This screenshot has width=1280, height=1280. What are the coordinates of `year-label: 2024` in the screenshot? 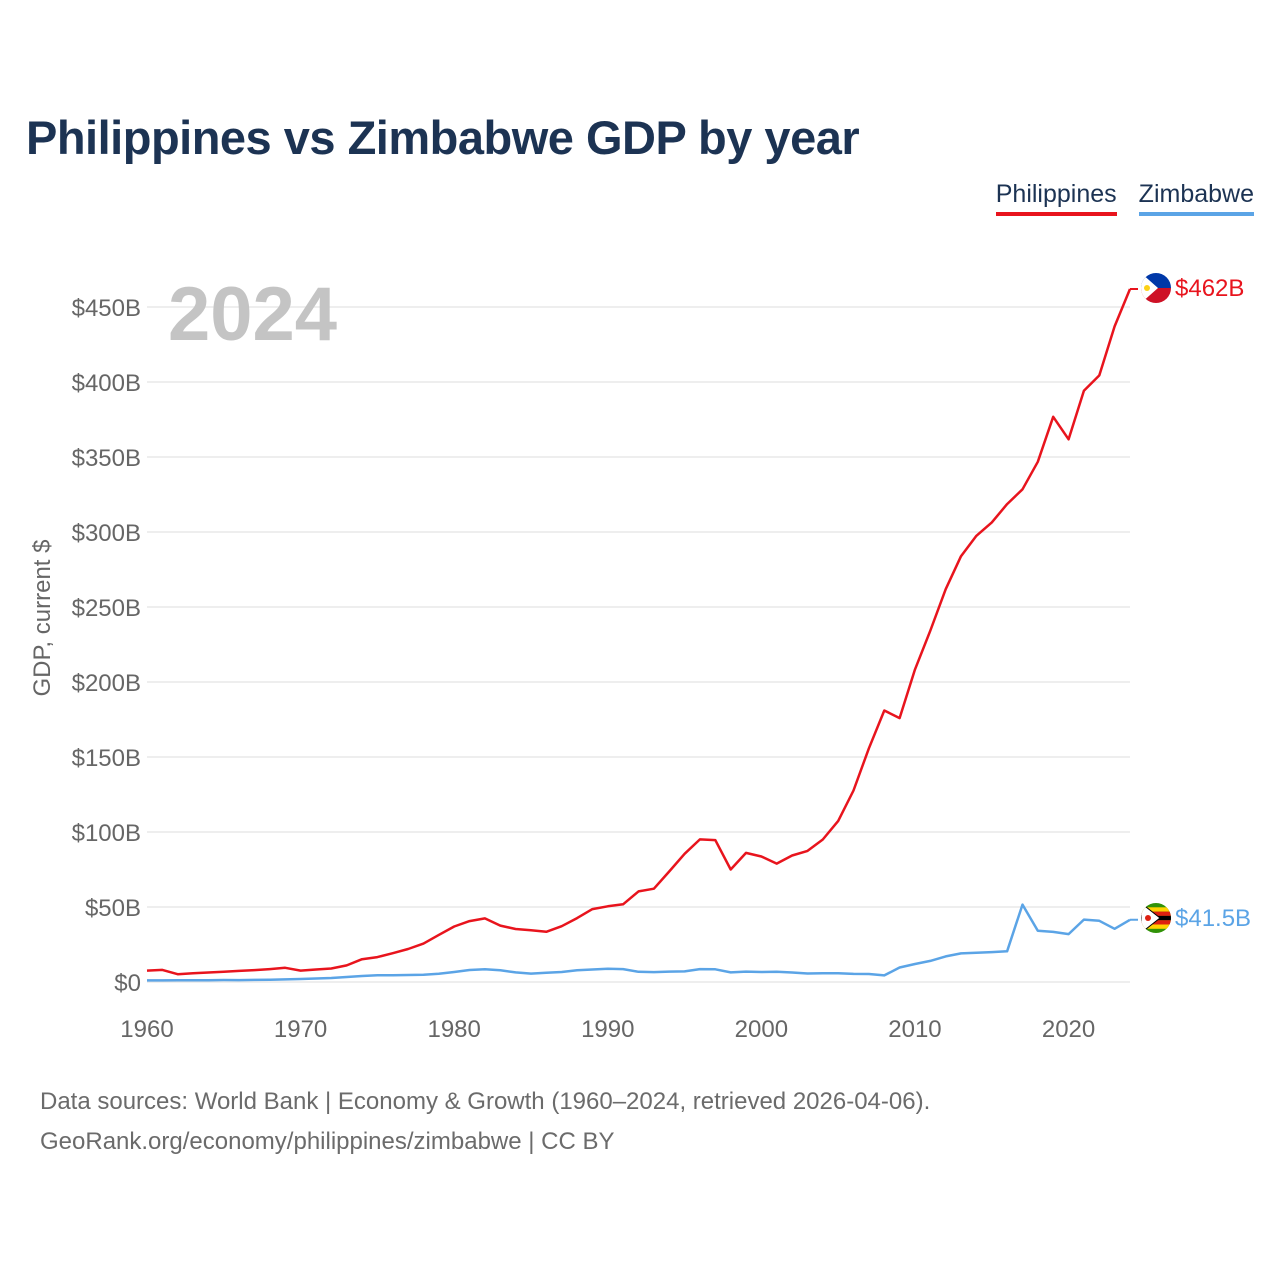 It's located at (252, 314).